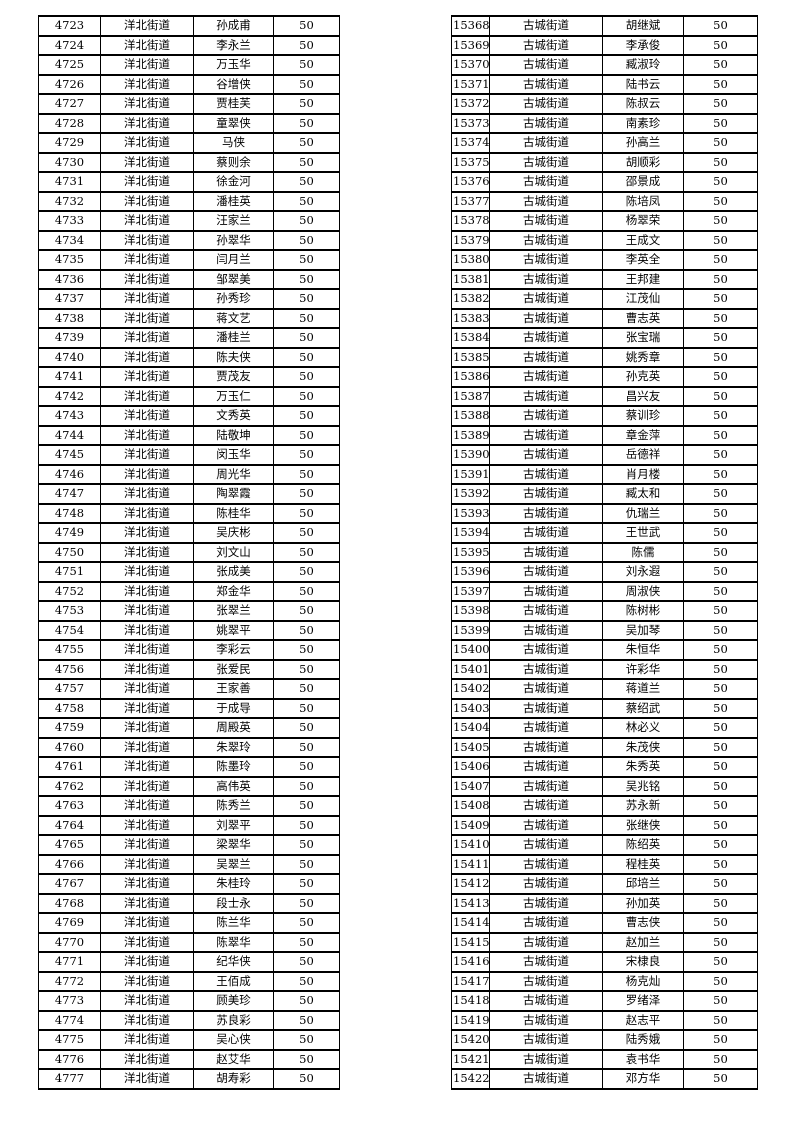  I want to click on cell-serial: 15375, so click(470, 162).